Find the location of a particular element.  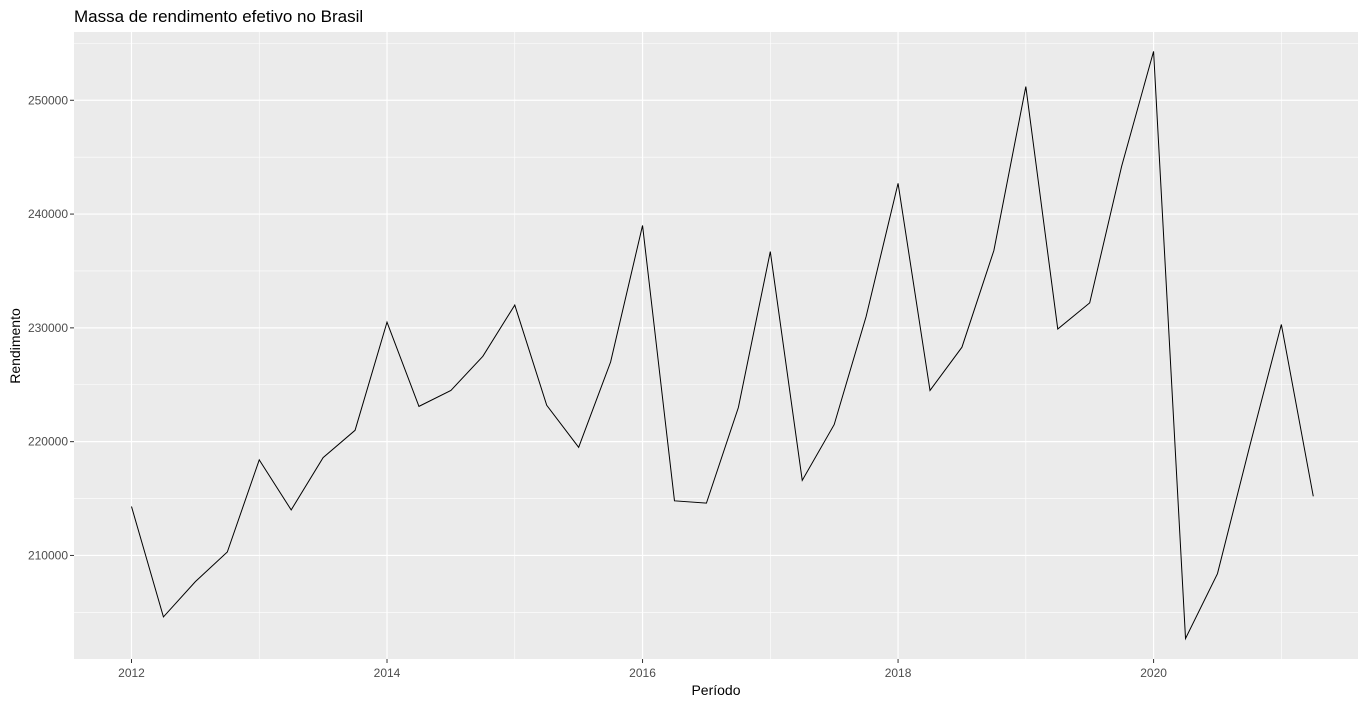

y-tick-label: 210000 is located at coordinates (48, 555).